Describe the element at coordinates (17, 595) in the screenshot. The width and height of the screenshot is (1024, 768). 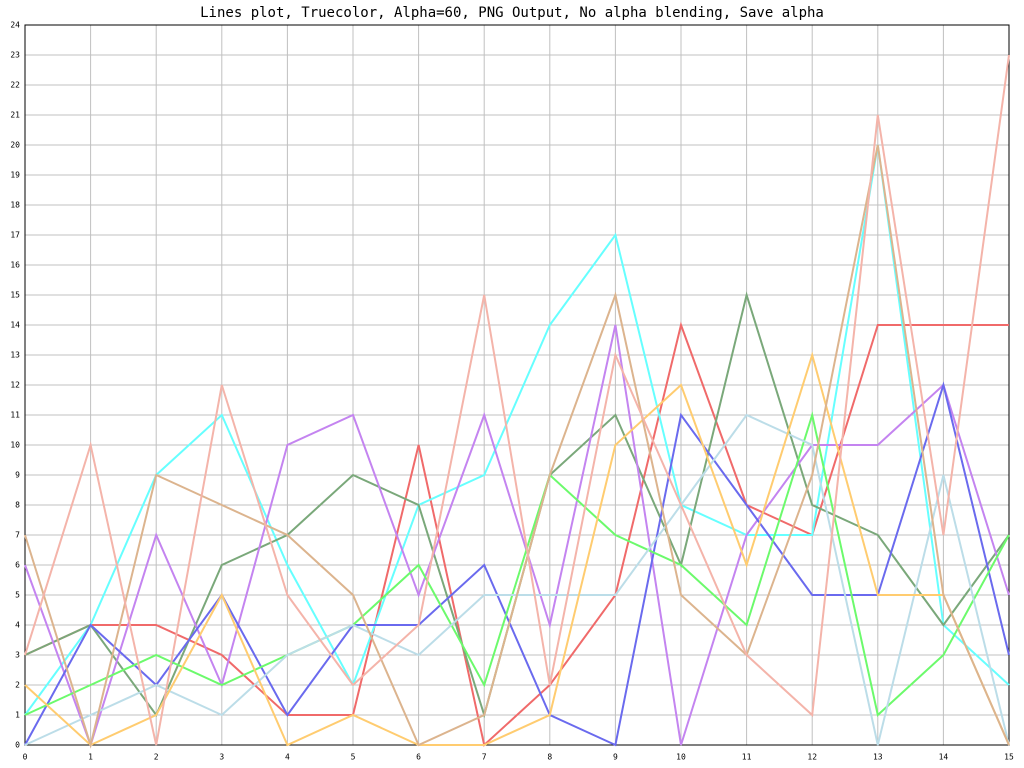
I see `y-tick-label: 5` at that location.